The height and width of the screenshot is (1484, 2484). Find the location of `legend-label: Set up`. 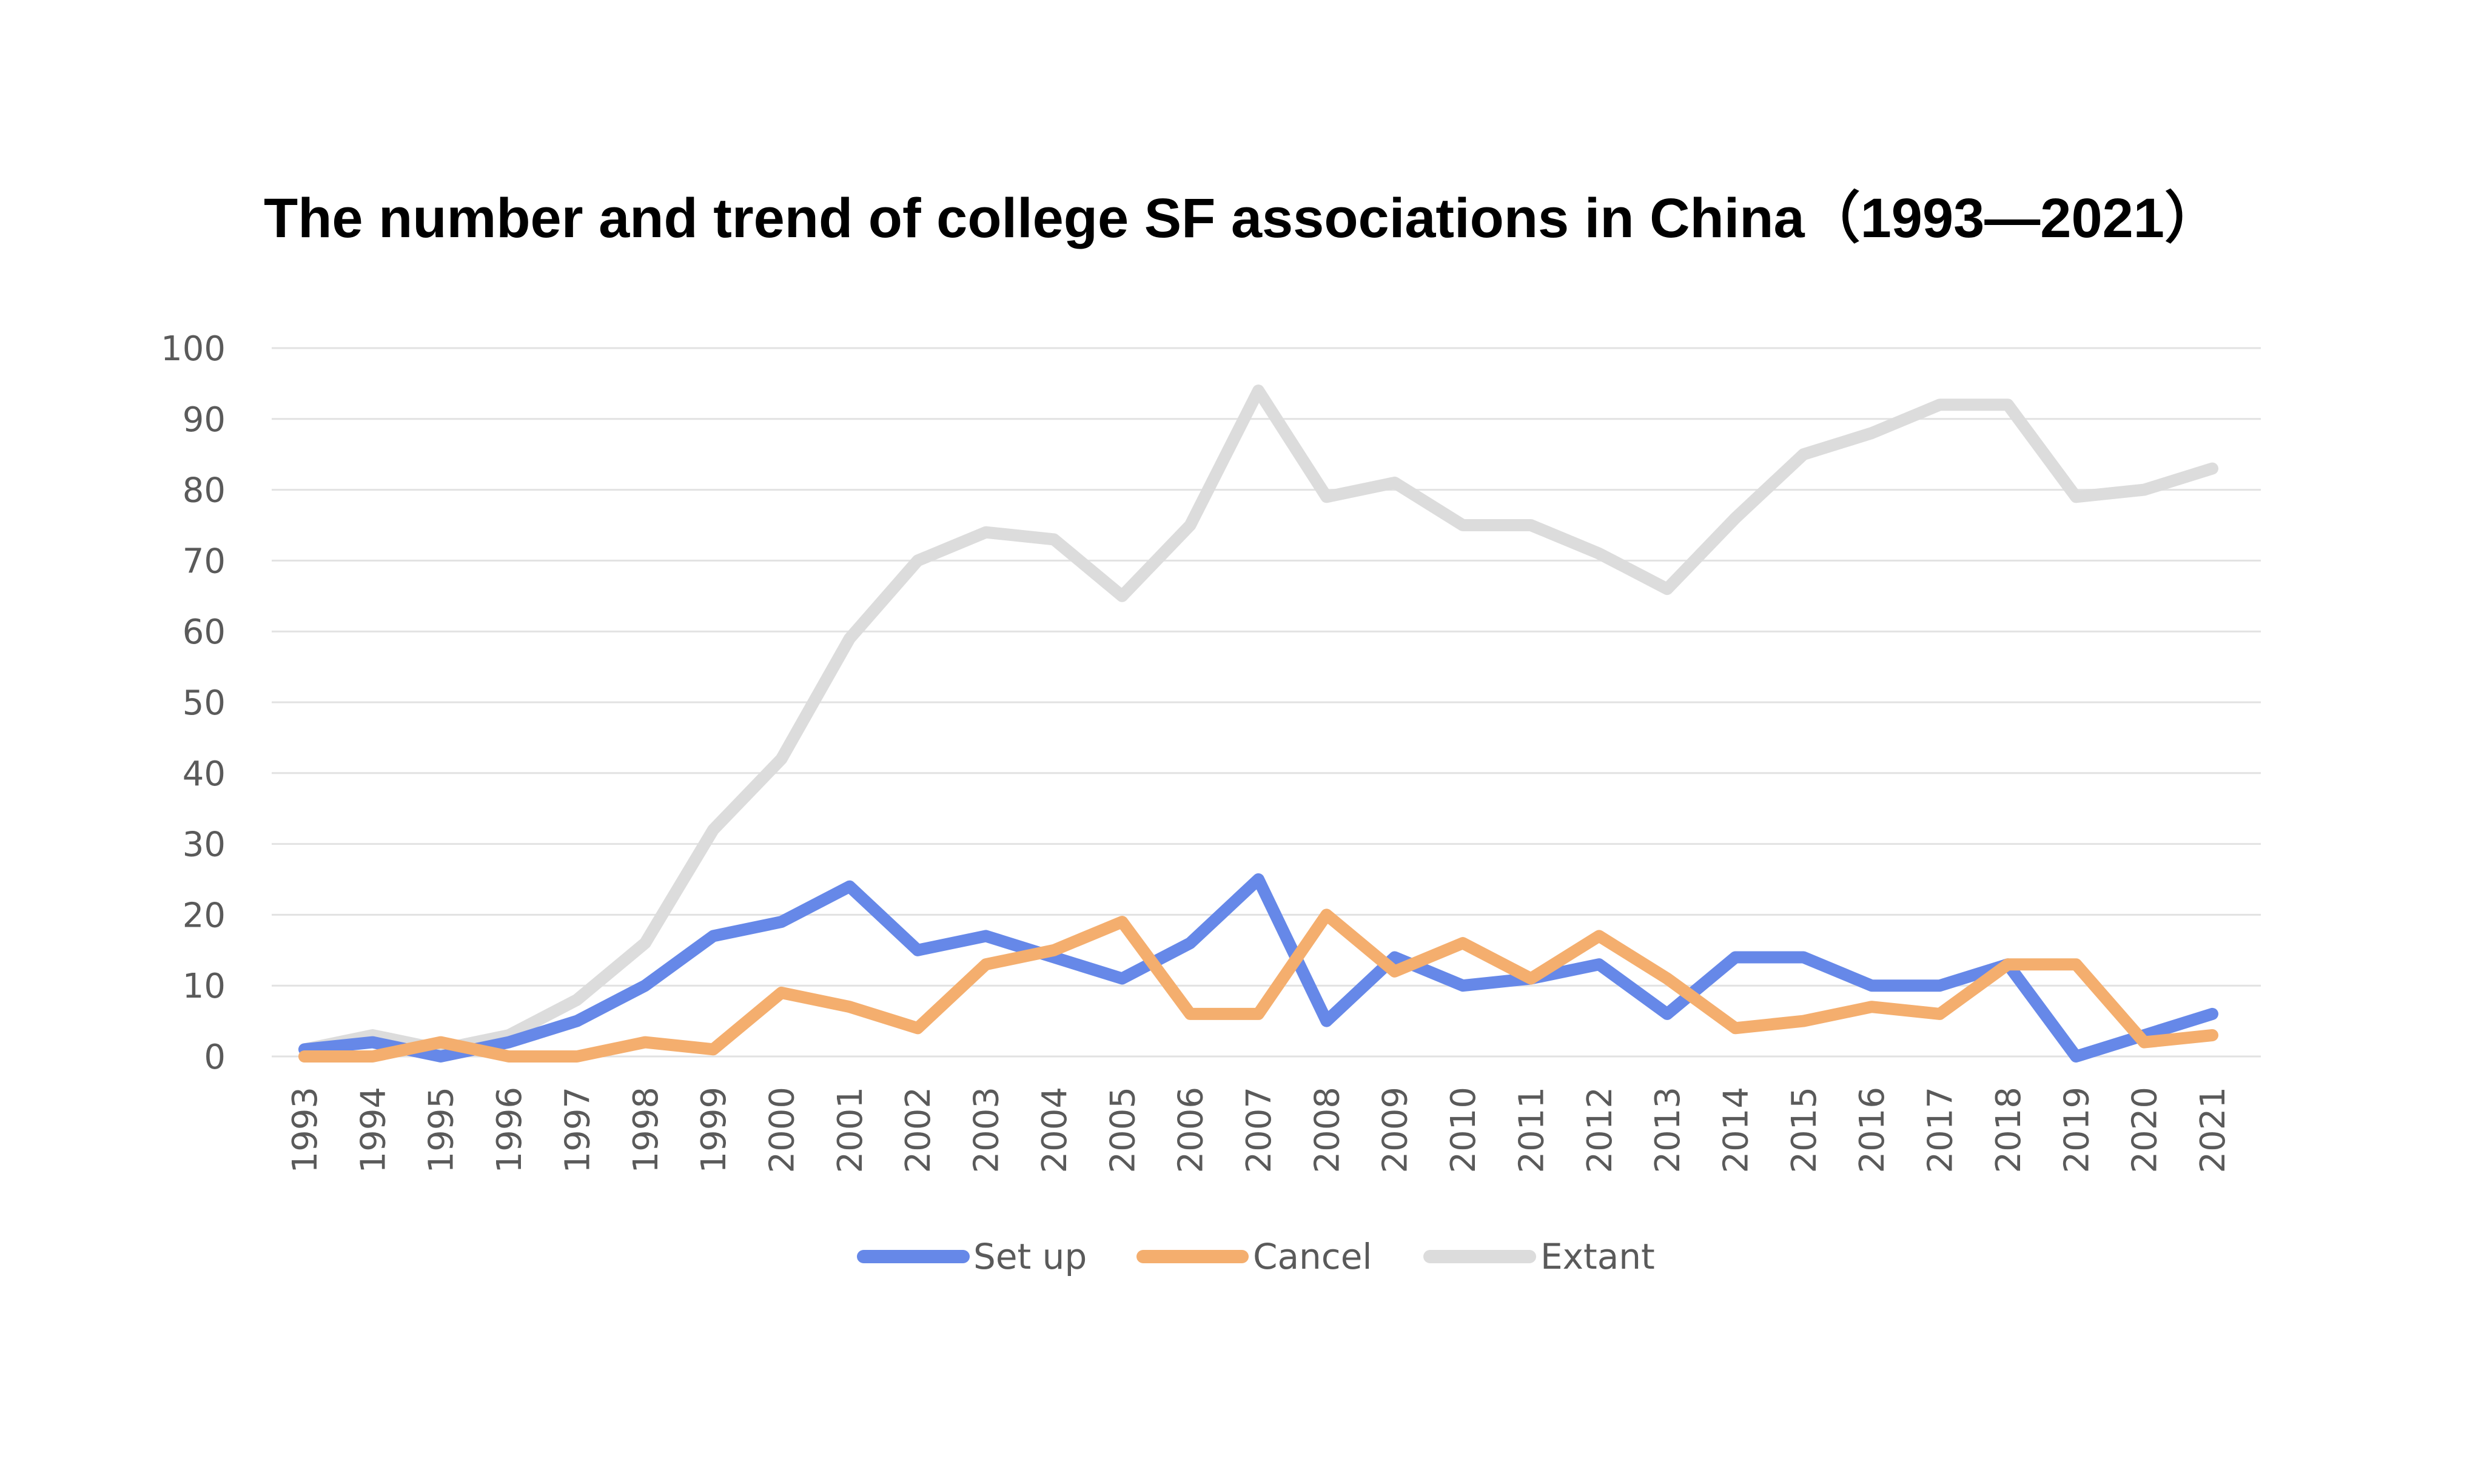

legend-label: Set up is located at coordinates (1030, 1256).